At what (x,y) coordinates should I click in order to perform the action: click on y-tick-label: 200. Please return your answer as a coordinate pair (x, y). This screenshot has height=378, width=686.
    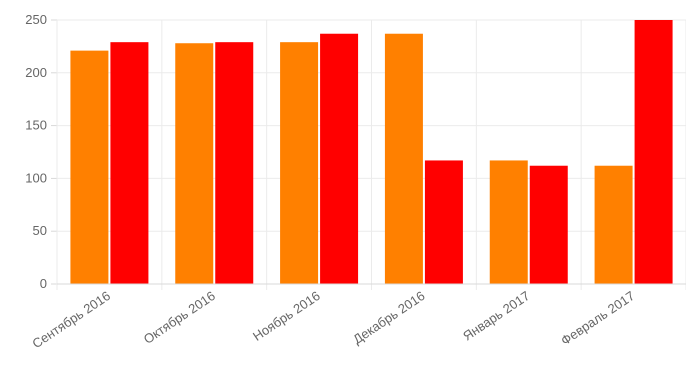
    Looking at the image, I should click on (36, 72).